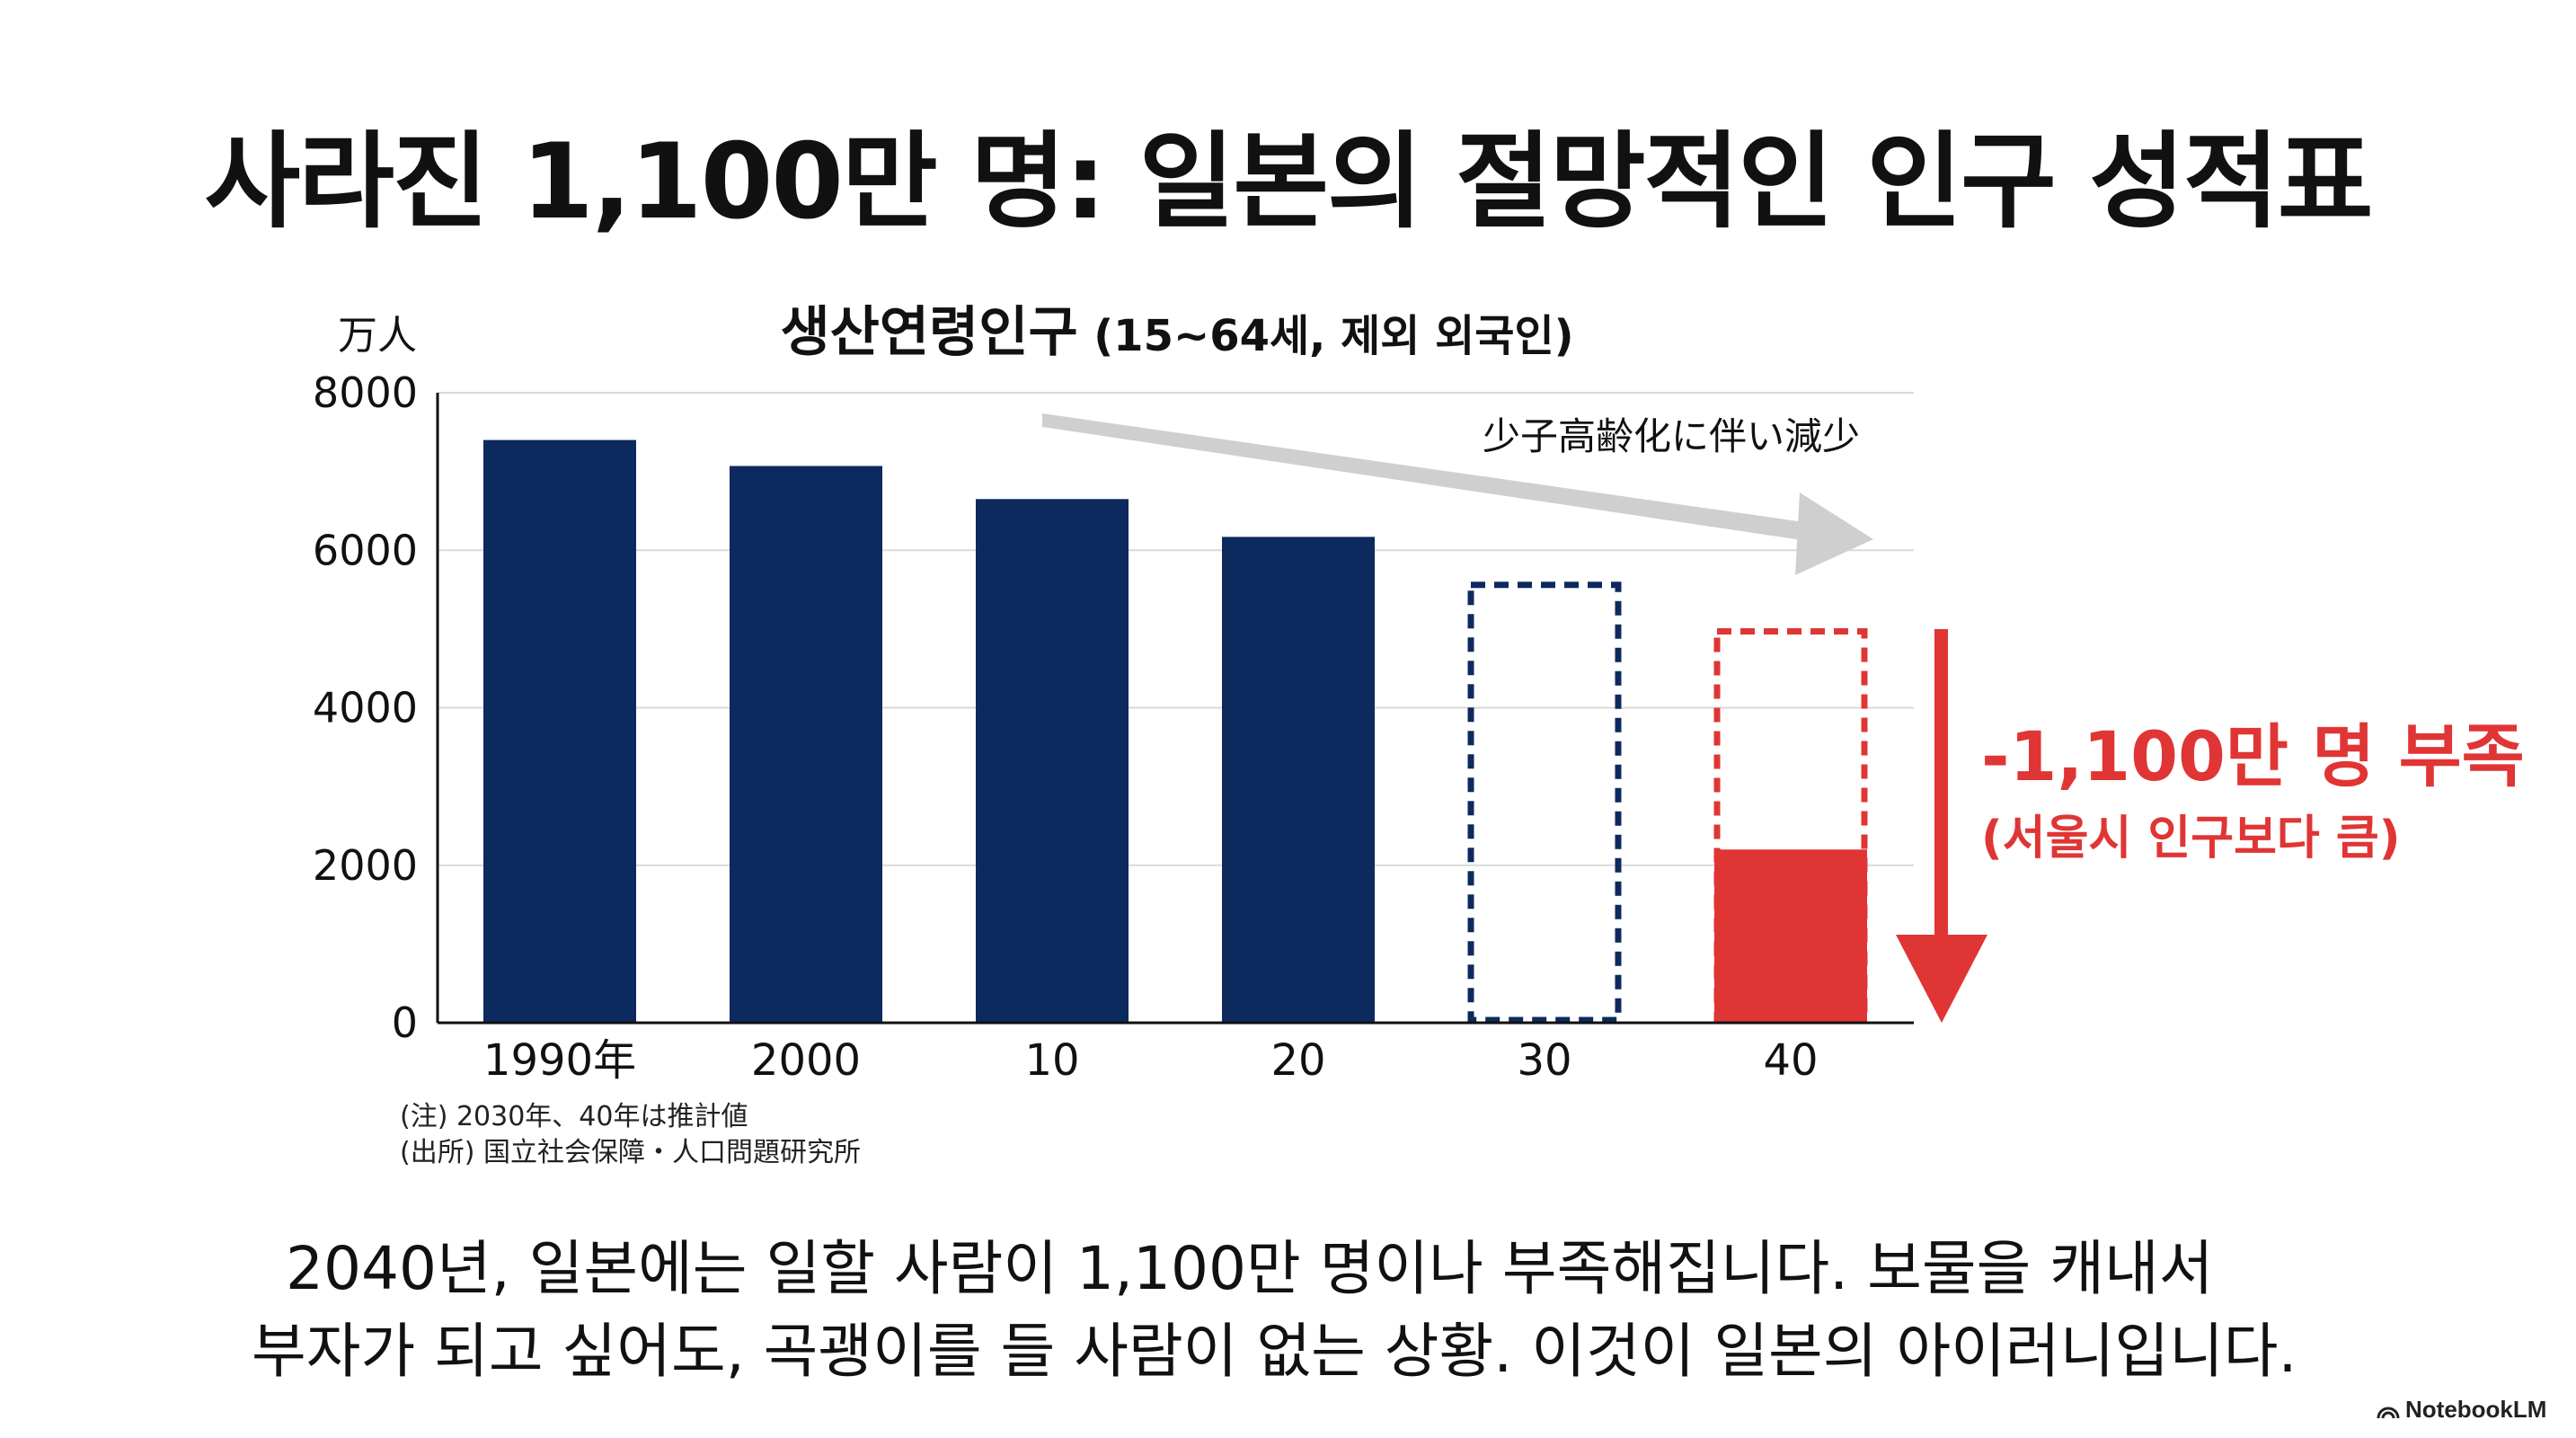 The height and width of the screenshot is (1438, 2576). Describe the element at coordinates (1941, 826) in the screenshot. I see `shortfall-arrow` at that location.